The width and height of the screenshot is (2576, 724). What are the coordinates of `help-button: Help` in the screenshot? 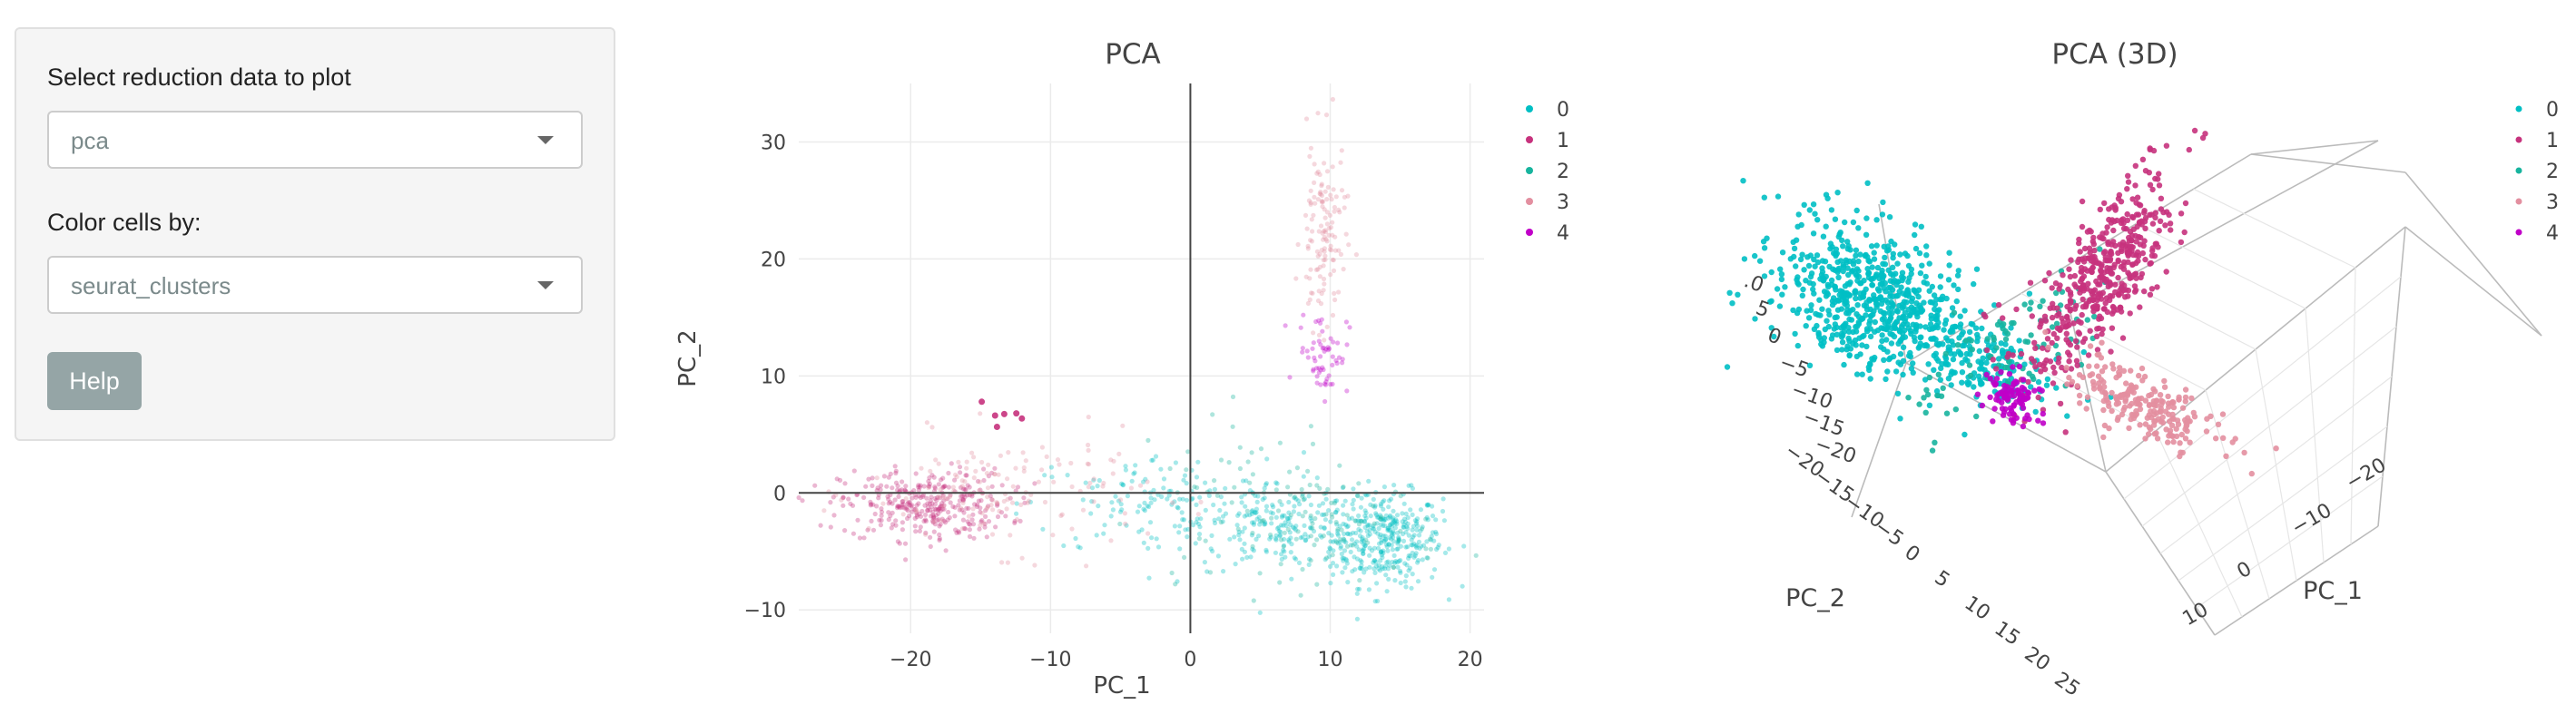 It's located at (94, 381).